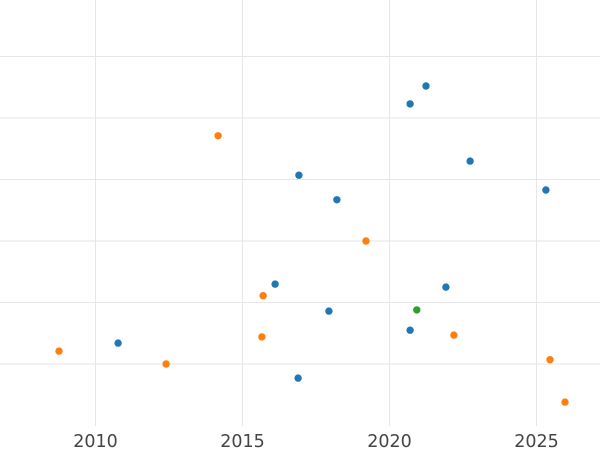 This screenshot has height=450, width=600. What do you see at coordinates (417, 310) in the screenshot?
I see `data-point-green` at bounding box center [417, 310].